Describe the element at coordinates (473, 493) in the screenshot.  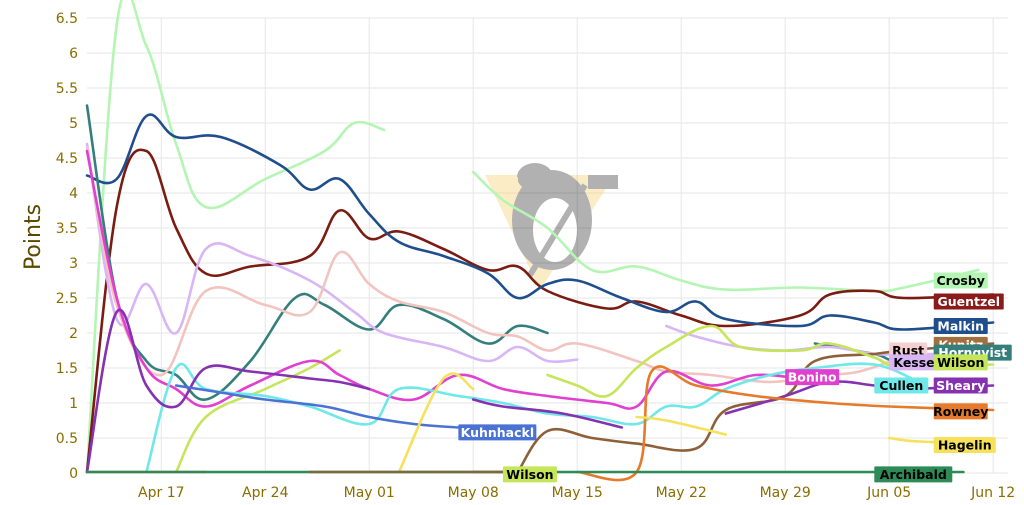
I see `x-tick-label: May 08` at that location.